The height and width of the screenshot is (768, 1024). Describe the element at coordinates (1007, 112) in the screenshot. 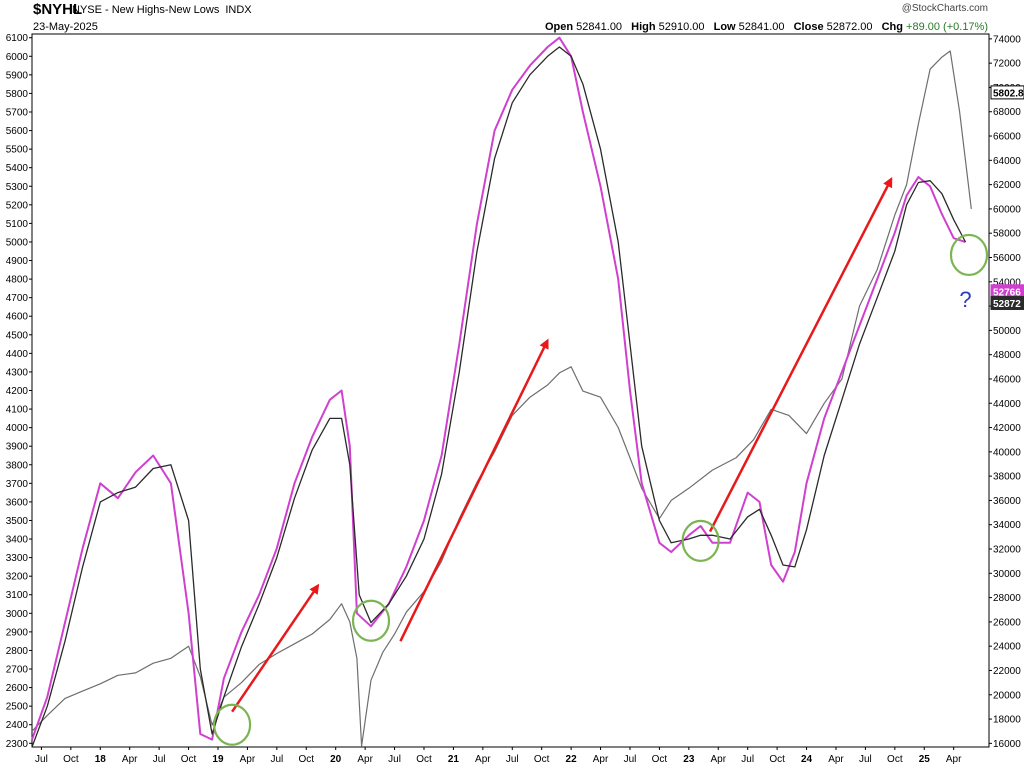

I see `right-tick-label: 68000` at that location.